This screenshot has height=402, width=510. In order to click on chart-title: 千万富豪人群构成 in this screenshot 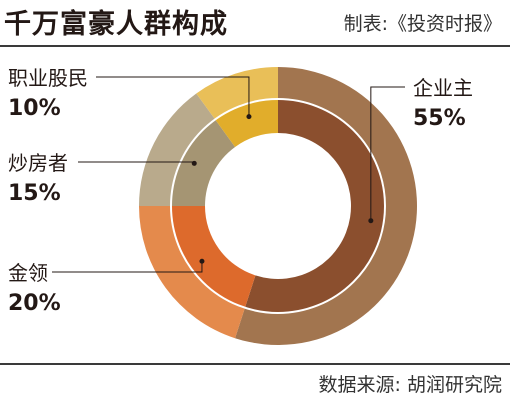, I will do `click(116, 24)`.